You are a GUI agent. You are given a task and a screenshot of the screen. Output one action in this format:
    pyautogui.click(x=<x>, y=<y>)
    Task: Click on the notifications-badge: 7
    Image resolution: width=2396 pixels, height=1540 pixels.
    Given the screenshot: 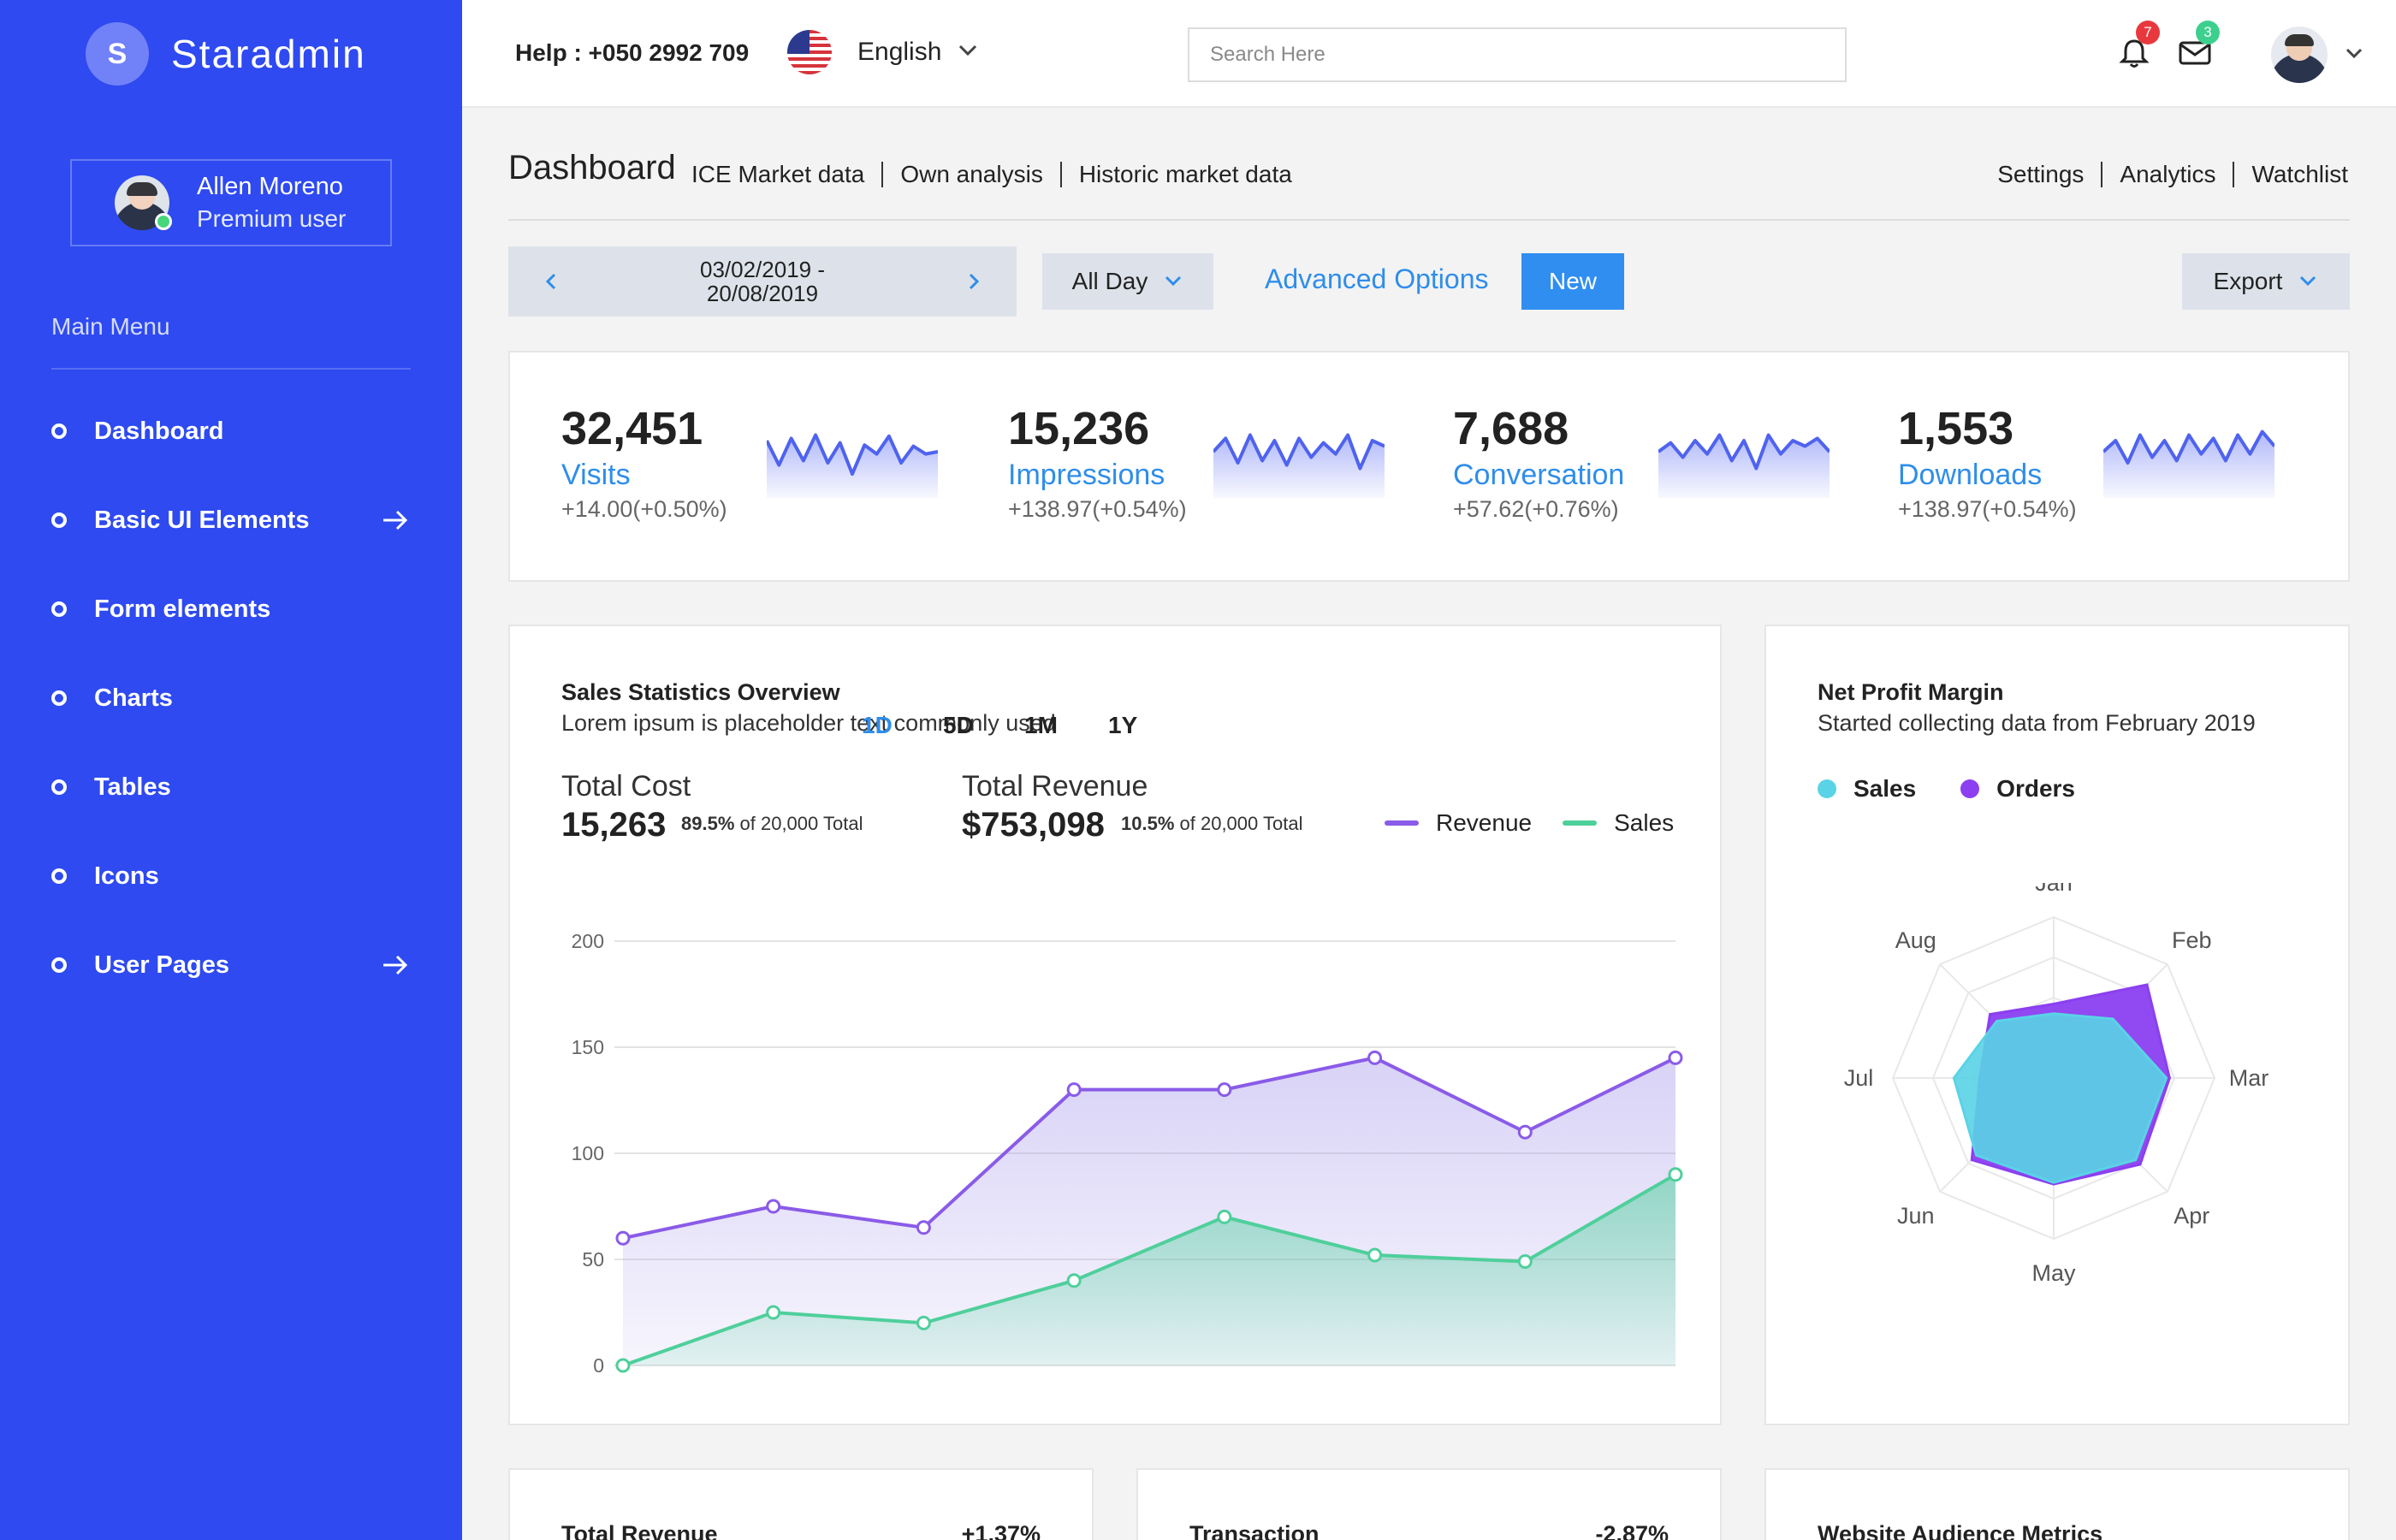 What is the action you would take?
    pyautogui.click(x=2148, y=32)
    